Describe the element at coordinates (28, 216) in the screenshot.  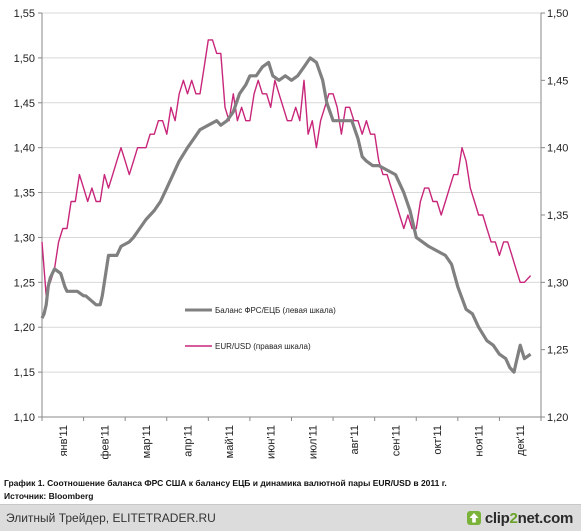
I see `left-axis: 1,10 1,15 1,20 1,25 1,30 1,35 1,40 1,45 1,50 1,55` at that location.